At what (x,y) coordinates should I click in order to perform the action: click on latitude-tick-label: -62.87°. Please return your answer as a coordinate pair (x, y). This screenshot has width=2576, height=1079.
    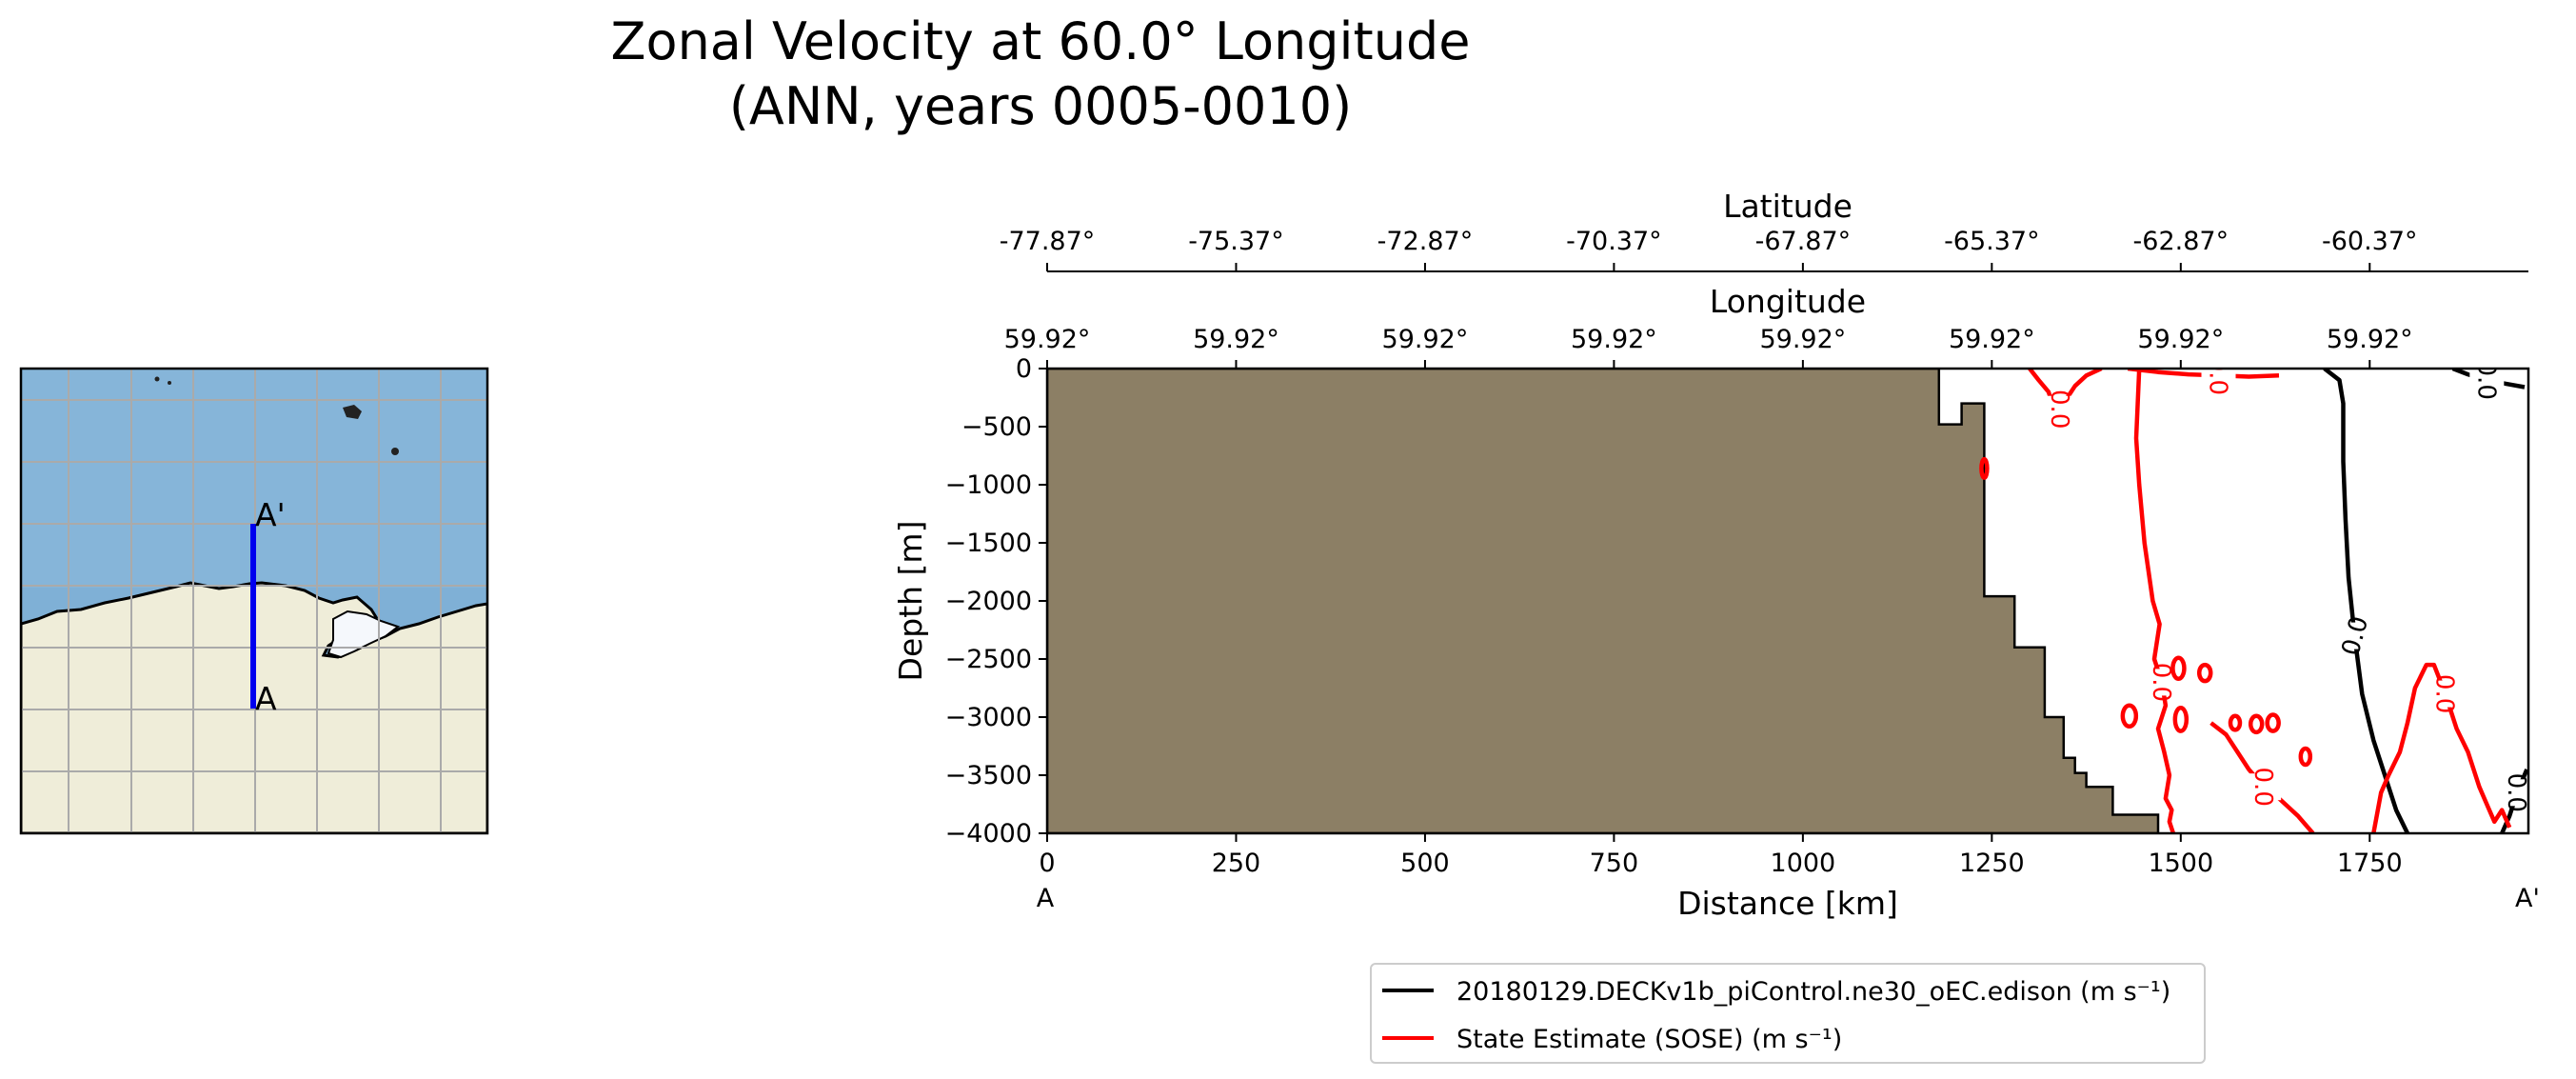
    Looking at the image, I should click on (2181, 242).